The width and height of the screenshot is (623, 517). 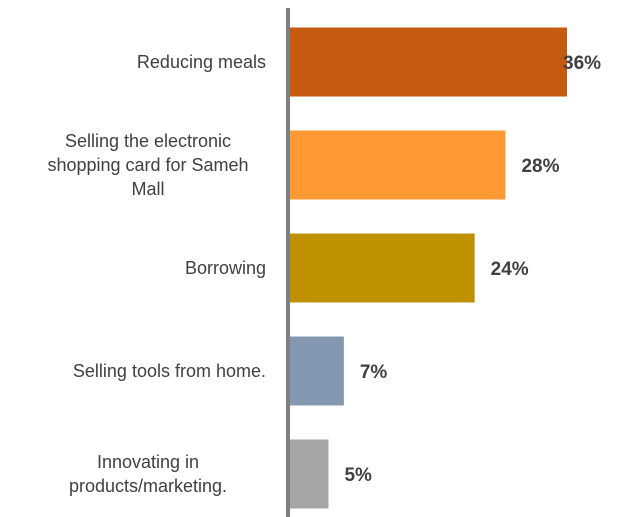 I want to click on value-label-4: 5%, so click(x=358, y=475).